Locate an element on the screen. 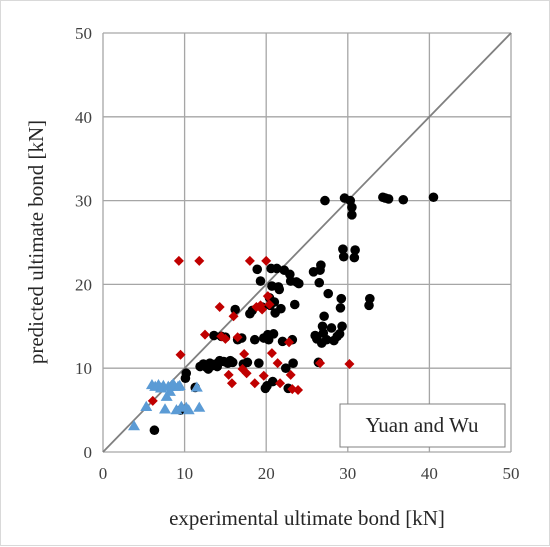 The image size is (550, 547). annotation-box: Yuan and Wu is located at coordinates (422, 425).